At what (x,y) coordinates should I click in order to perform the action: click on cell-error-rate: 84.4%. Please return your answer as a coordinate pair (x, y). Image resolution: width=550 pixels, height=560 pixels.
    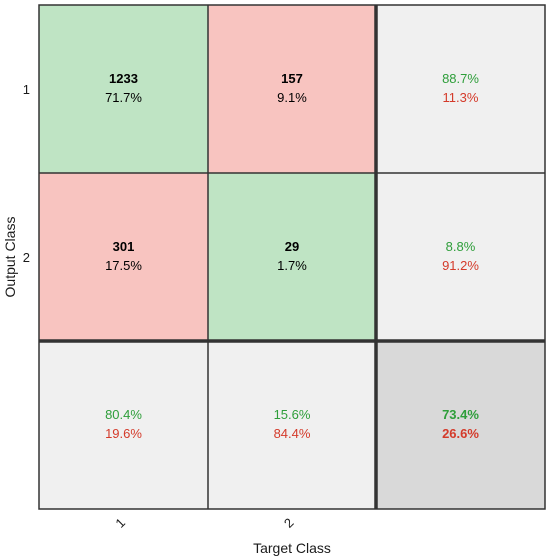
    Looking at the image, I should click on (292, 433).